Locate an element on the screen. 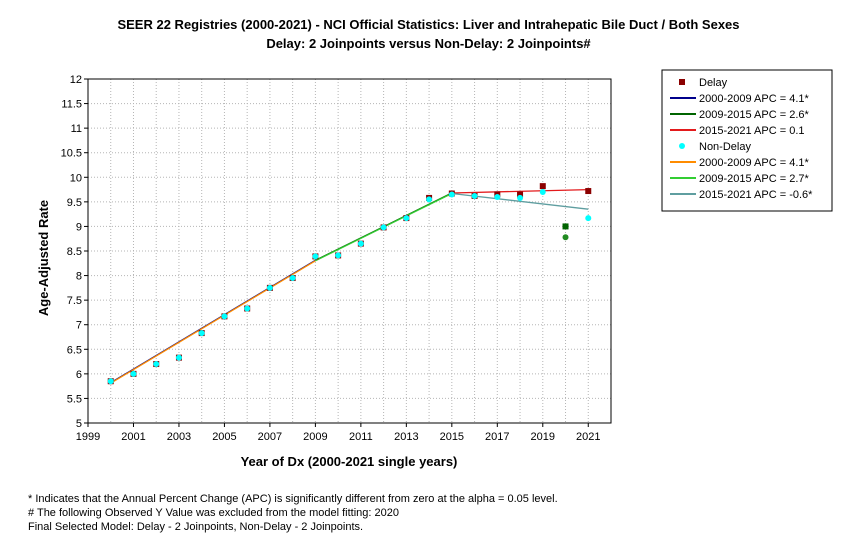  legend-label: 2015-2021 APC = 0.1 is located at coordinates (752, 131).